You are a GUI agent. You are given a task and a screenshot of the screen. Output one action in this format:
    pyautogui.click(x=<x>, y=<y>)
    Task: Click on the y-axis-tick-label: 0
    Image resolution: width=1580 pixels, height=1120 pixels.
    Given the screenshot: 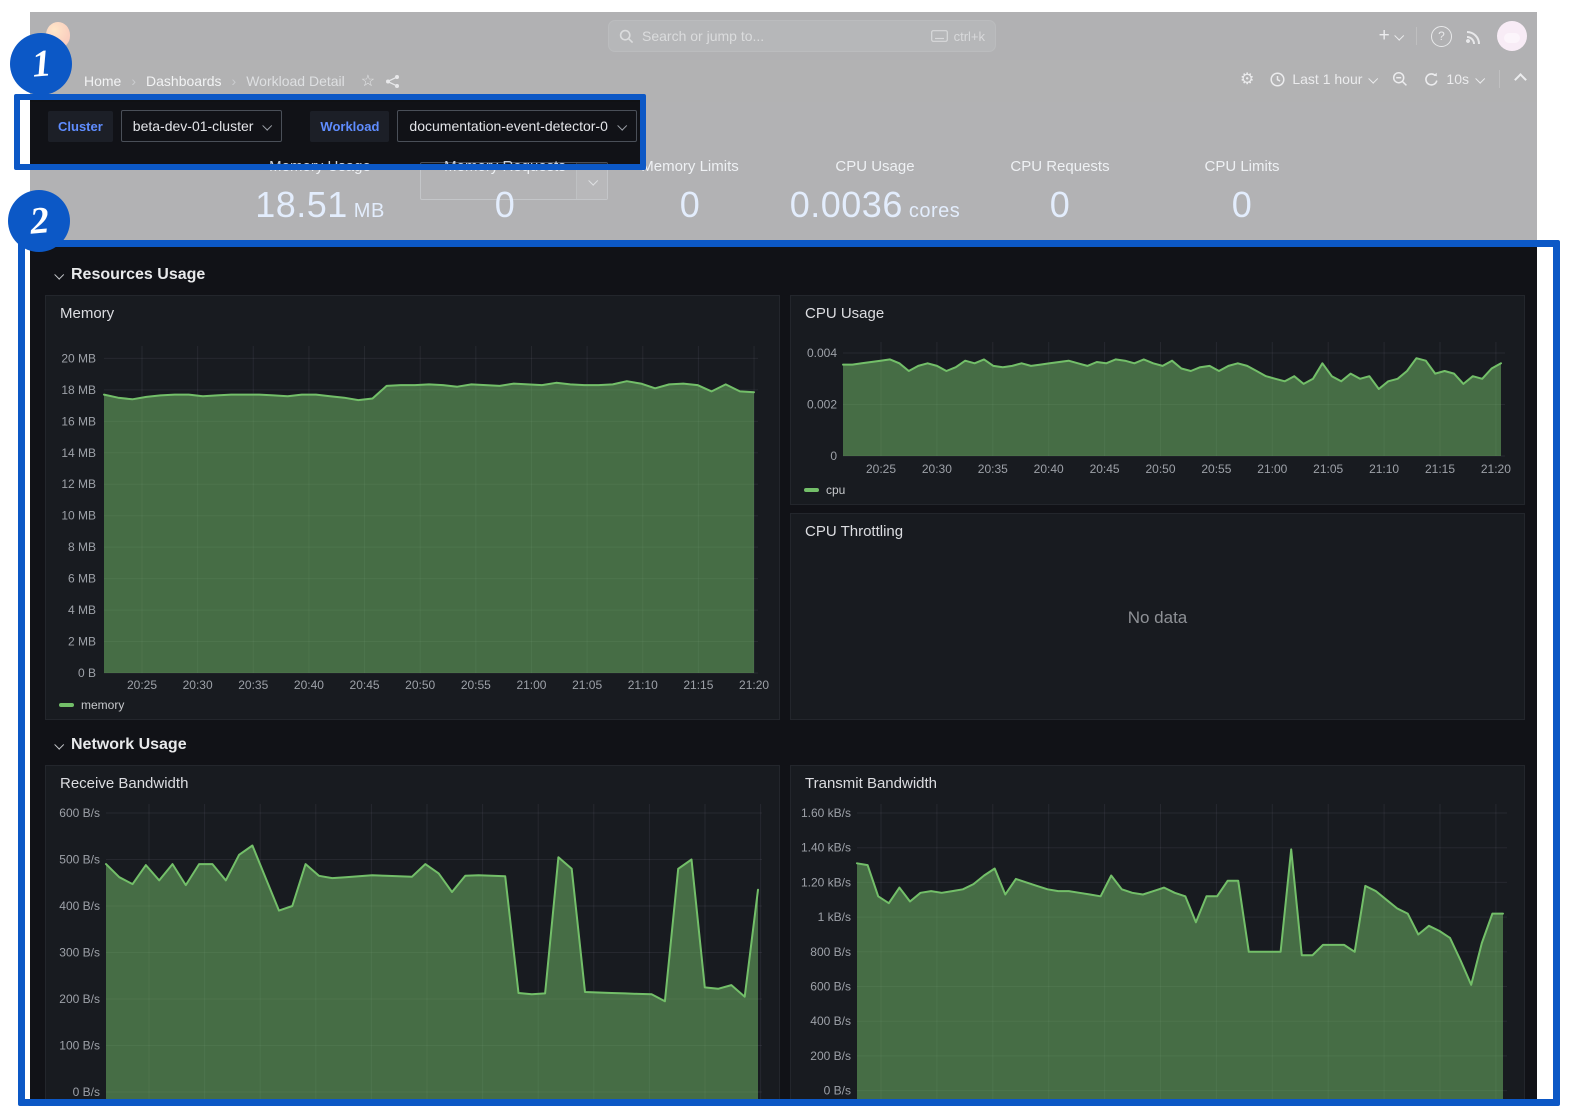 What is the action you would take?
    pyautogui.click(x=833, y=456)
    